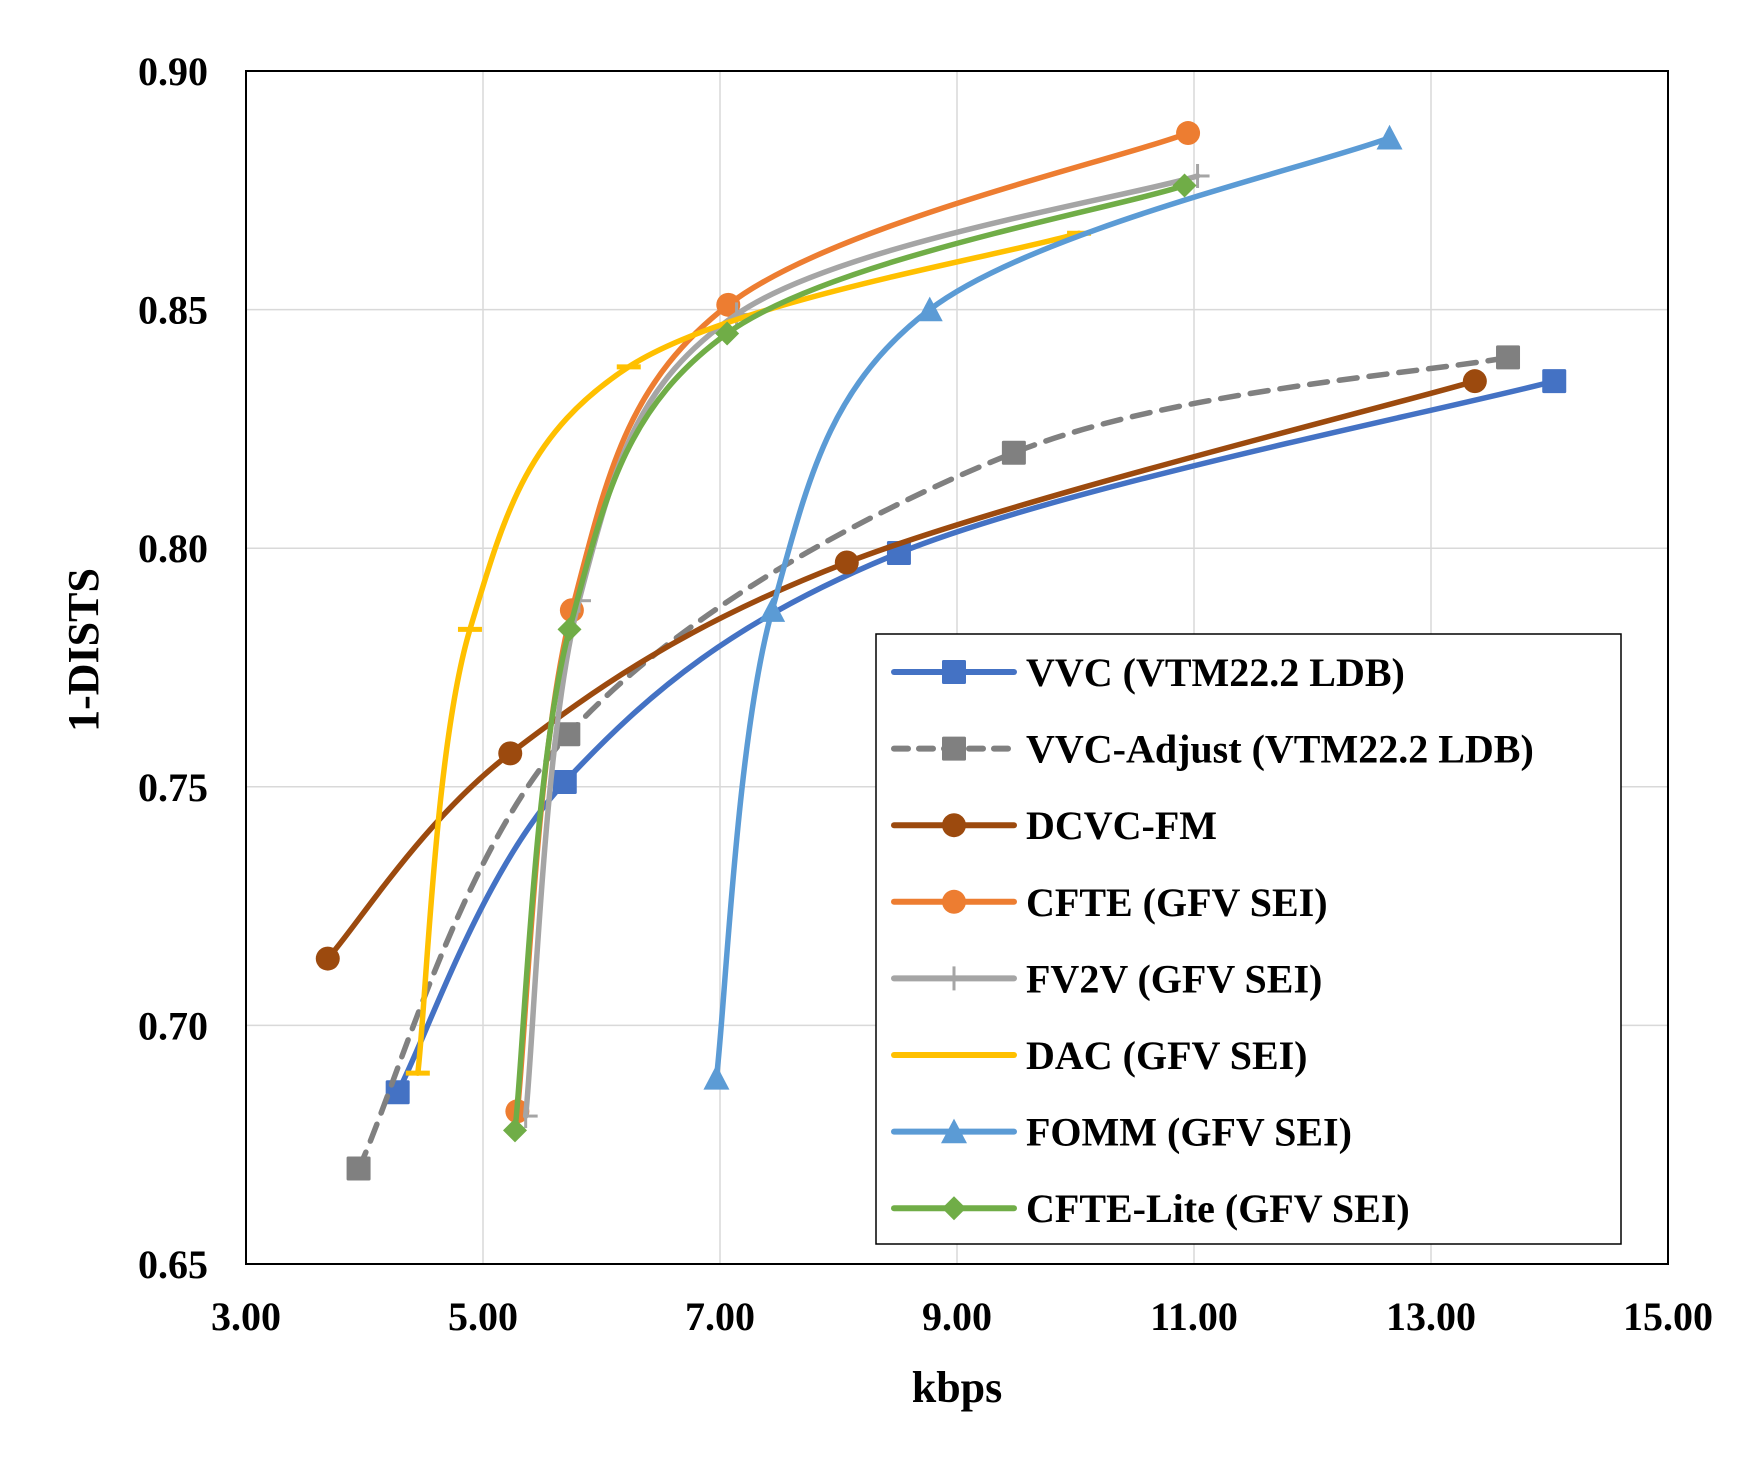 The height and width of the screenshot is (1482, 1756). I want to click on x-axis-title: kbps, so click(957, 1387).